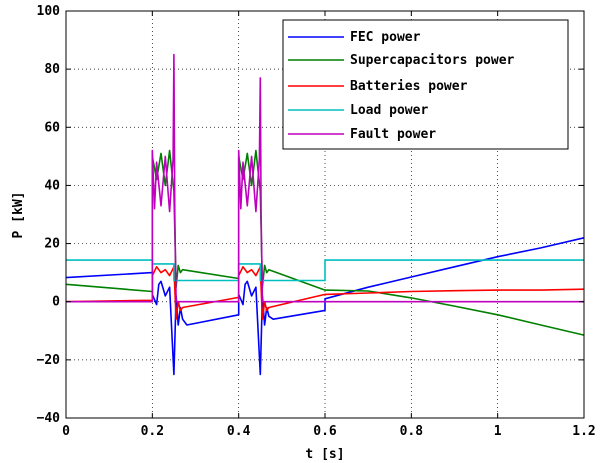 The width and height of the screenshot is (600, 463). I want to click on x-tick-label: 1.2, so click(583, 431).